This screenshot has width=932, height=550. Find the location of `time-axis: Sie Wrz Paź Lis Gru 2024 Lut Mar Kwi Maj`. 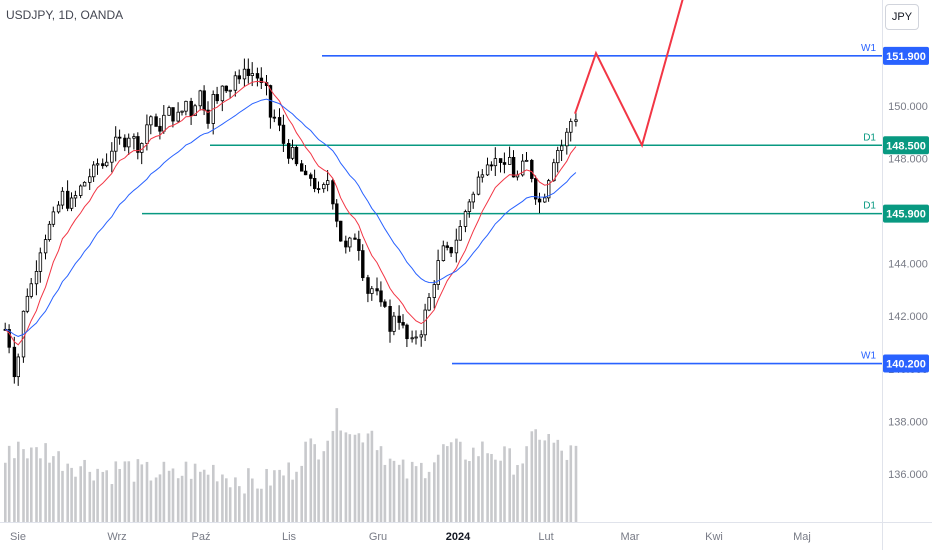

time-axis: Sie Wrz Paź Lis Gru 2024 Lut Mar Kwi Maj is located at coordinates (466, 533).